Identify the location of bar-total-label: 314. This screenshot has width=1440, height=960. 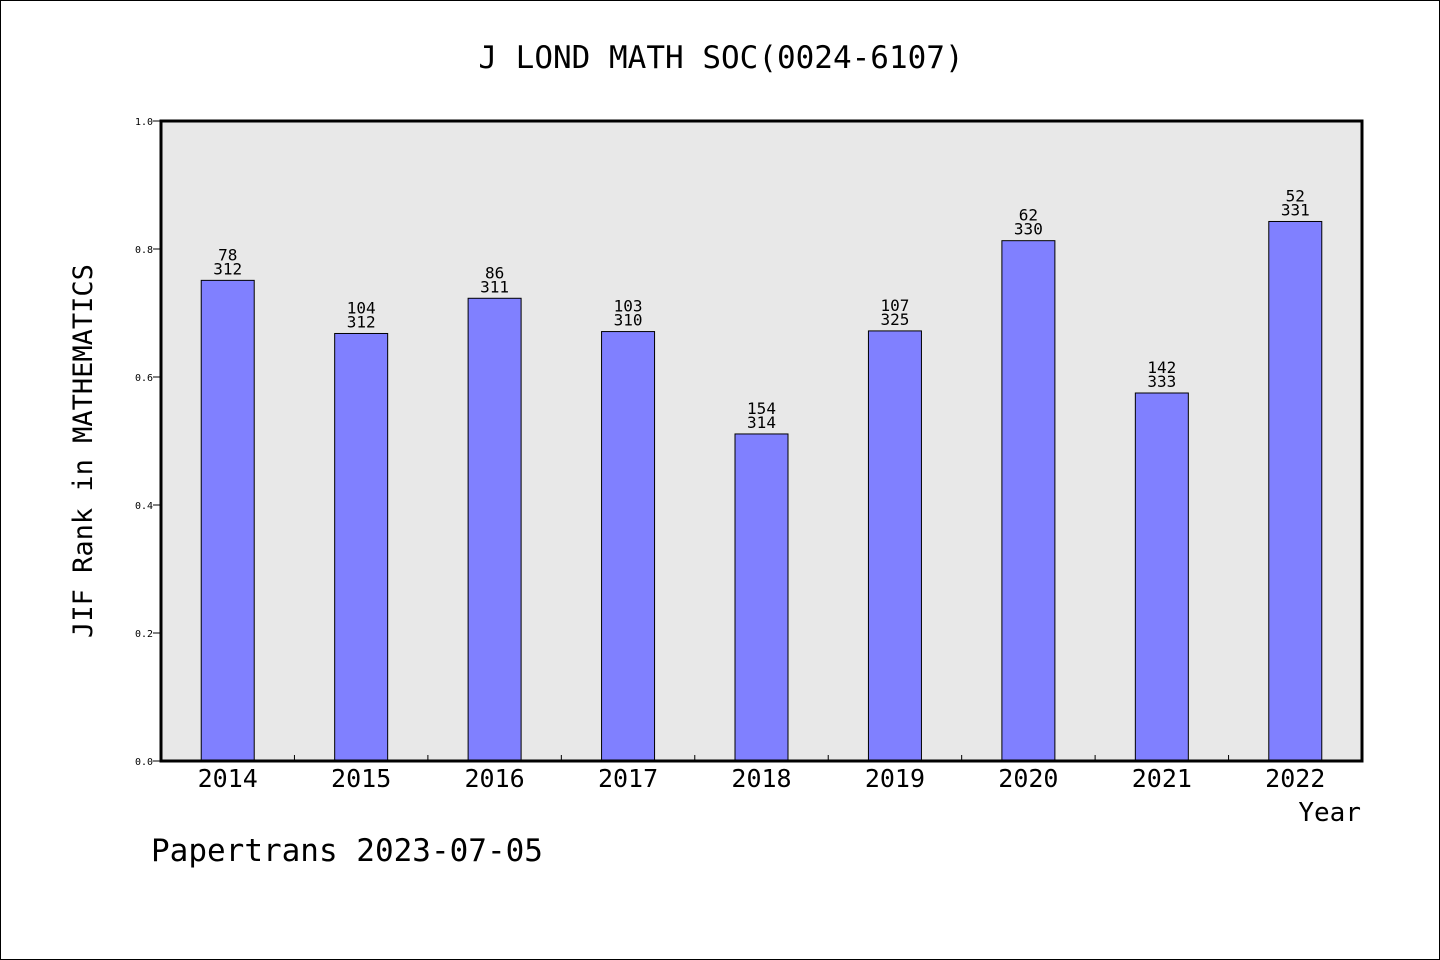
(761, 422).